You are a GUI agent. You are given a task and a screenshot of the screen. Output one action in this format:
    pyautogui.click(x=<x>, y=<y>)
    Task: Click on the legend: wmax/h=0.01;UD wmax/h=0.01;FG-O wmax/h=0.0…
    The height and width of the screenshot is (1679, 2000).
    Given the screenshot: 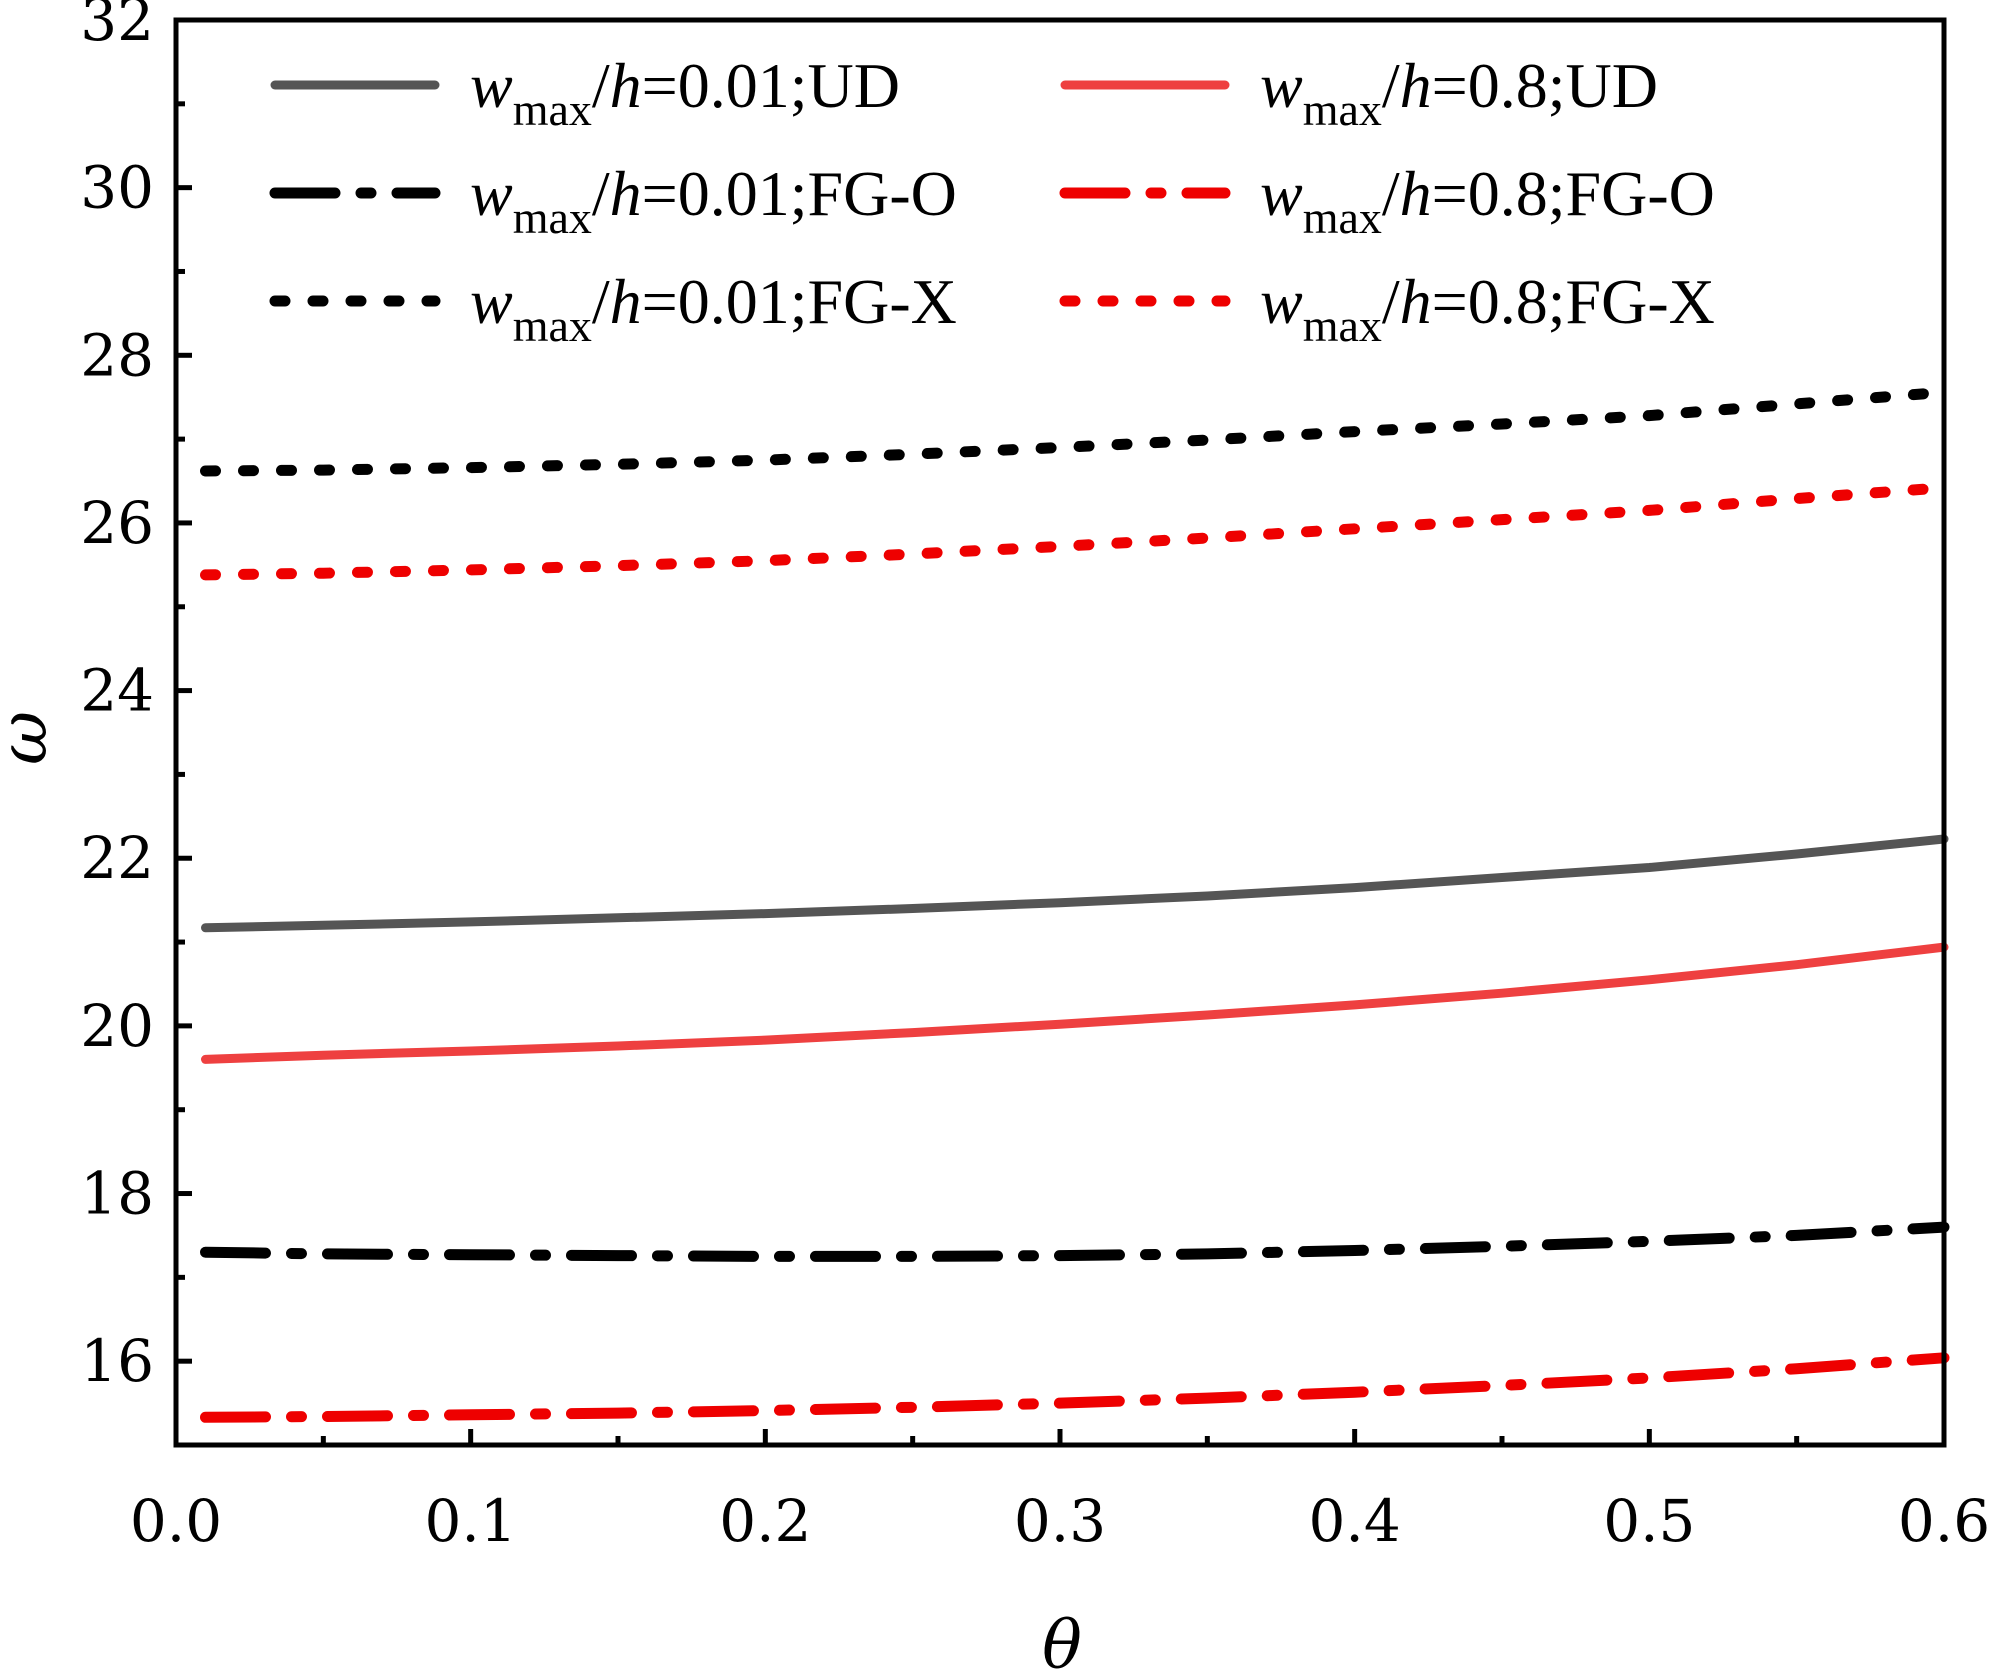 What is the action you would take?
    pyautogui.click(x=992, y=200)
    